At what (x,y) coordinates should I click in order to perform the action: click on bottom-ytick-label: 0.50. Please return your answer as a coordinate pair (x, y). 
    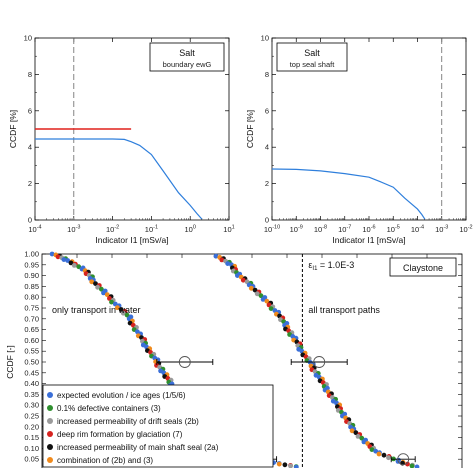
    Looking at the image, I should click on (31, 362).